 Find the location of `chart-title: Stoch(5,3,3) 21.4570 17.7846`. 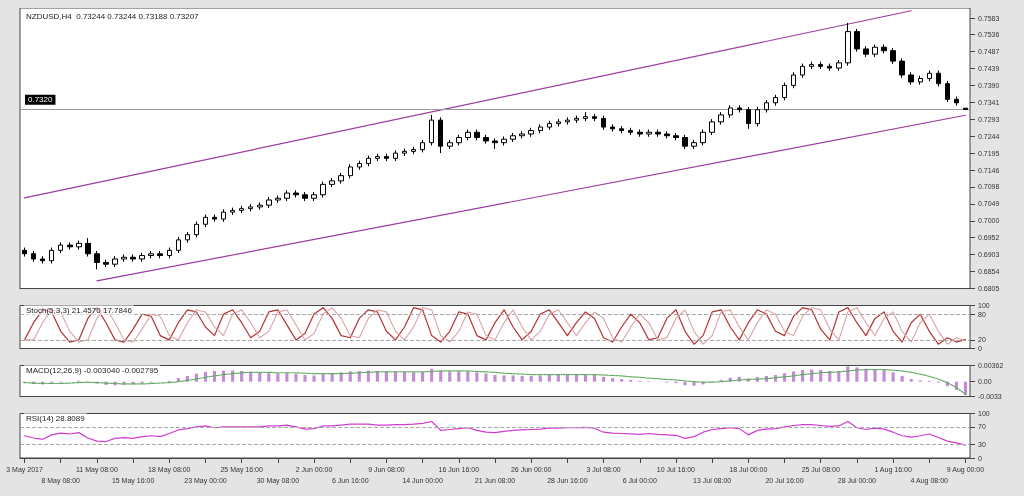

chart-title: Stoch(5,3,3) 21.4570 17.7846 is located at coordinates (79, 310).